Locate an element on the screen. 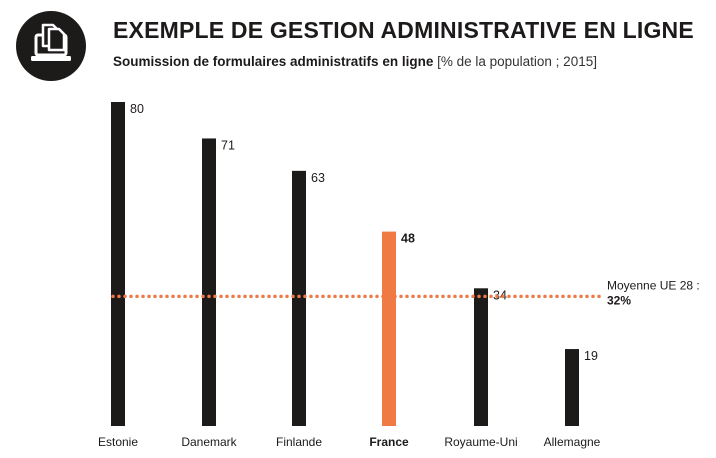 The image size is (716, 458). value-label-estonie: 80 is located at coordinates (137, 109).